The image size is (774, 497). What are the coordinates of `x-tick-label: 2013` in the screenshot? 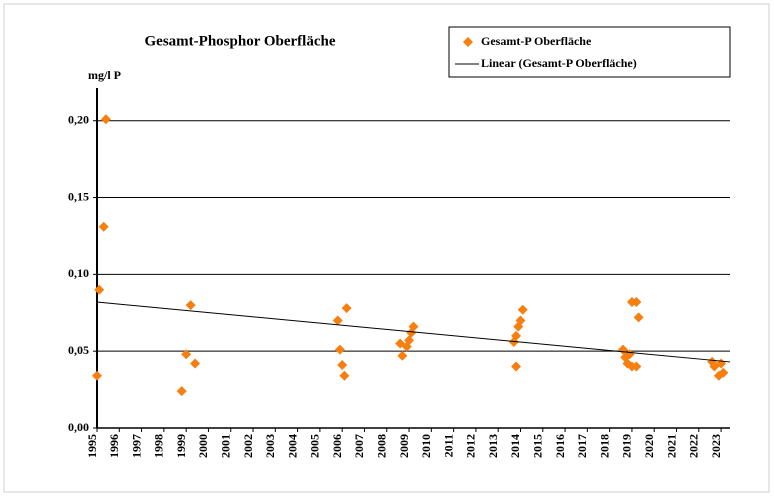 It's located at (493, 446).